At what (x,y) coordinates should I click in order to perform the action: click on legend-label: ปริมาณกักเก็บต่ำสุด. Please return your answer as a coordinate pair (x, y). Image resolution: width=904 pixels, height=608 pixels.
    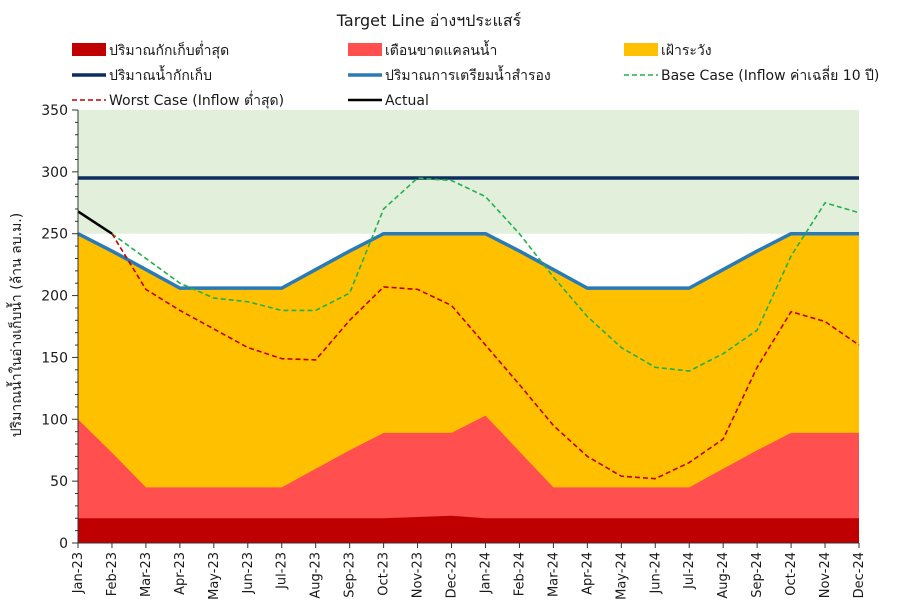
    Looking at the image, I should click on (169, 50).